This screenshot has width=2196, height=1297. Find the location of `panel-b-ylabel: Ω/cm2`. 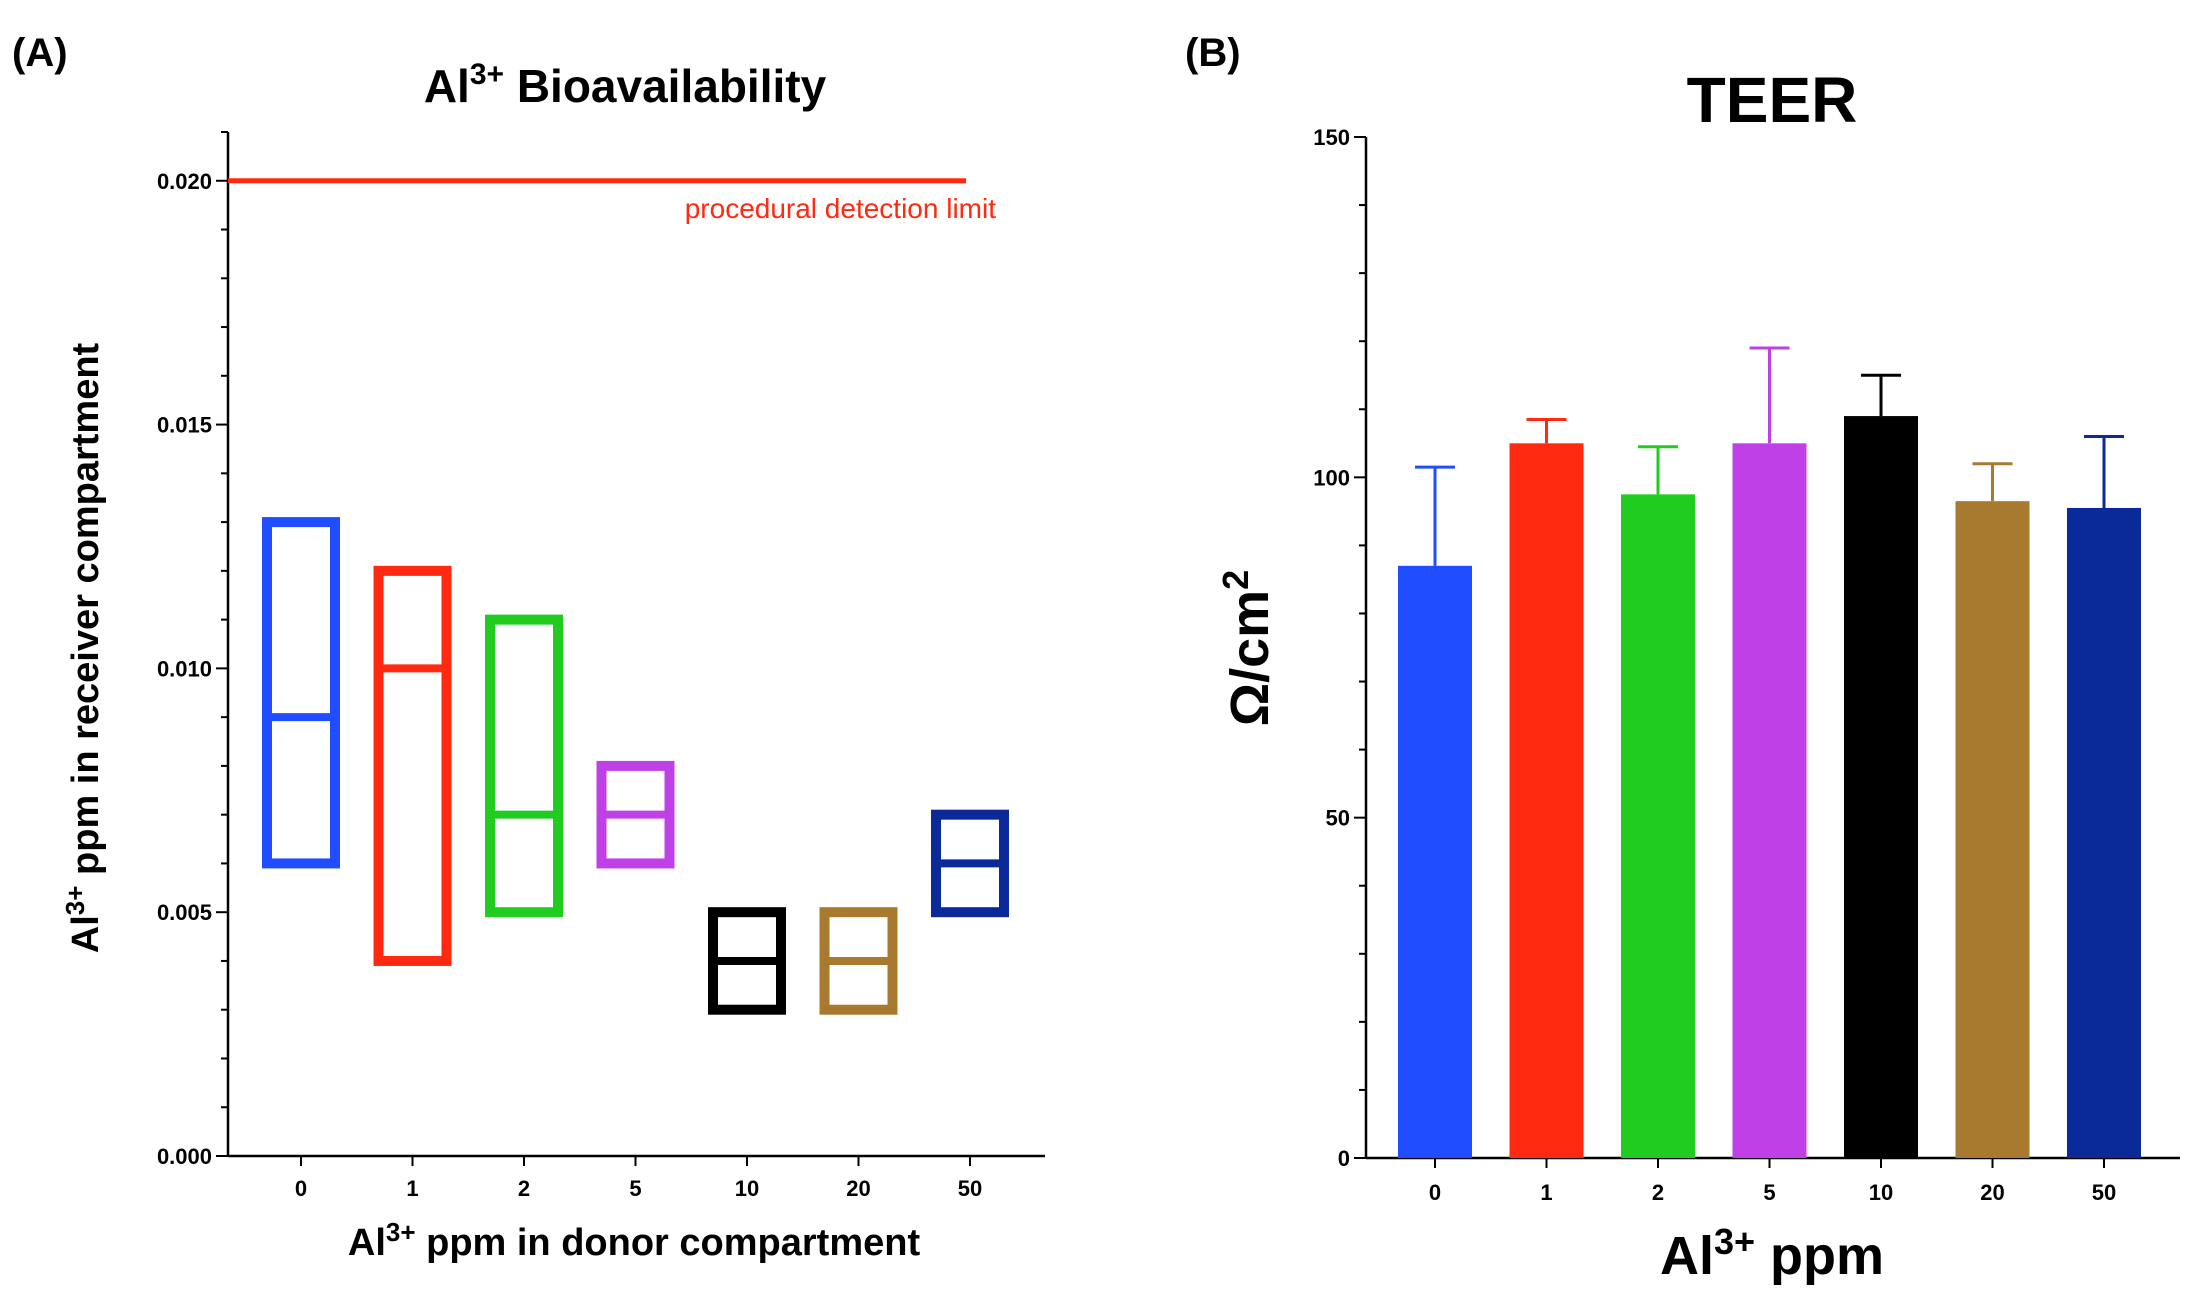

panel-b-ylabel: Ω/cm2 is located at coordinates (1247, 648).